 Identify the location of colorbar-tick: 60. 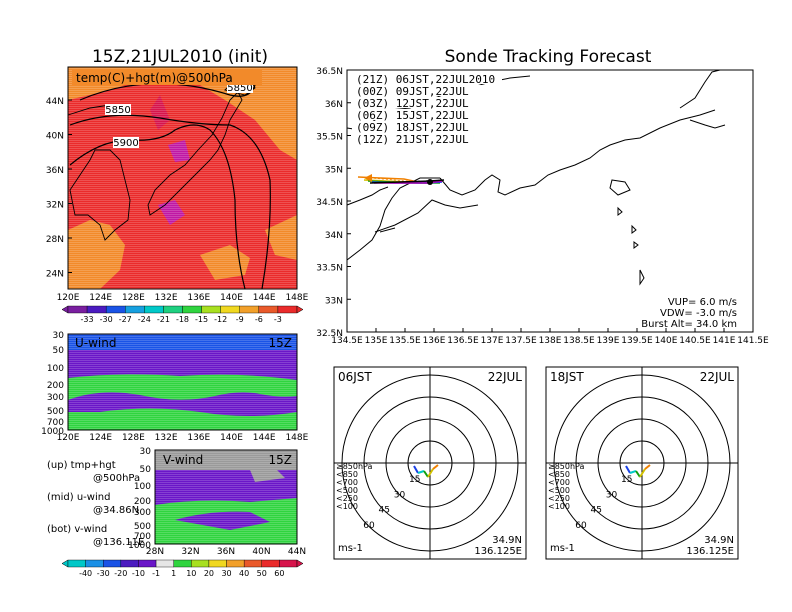
(279, 573).